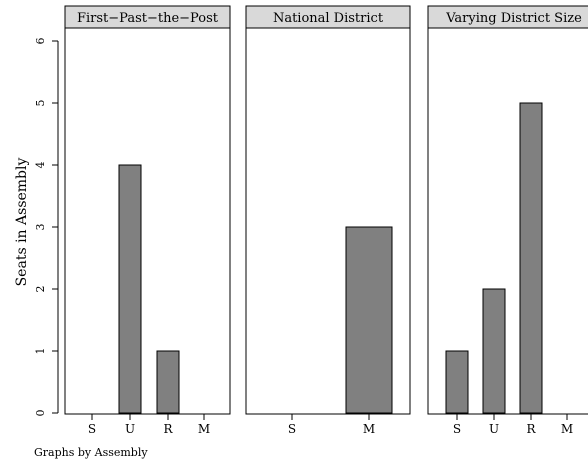  I want to click on y-tick-label: 1, so click(40, 351).